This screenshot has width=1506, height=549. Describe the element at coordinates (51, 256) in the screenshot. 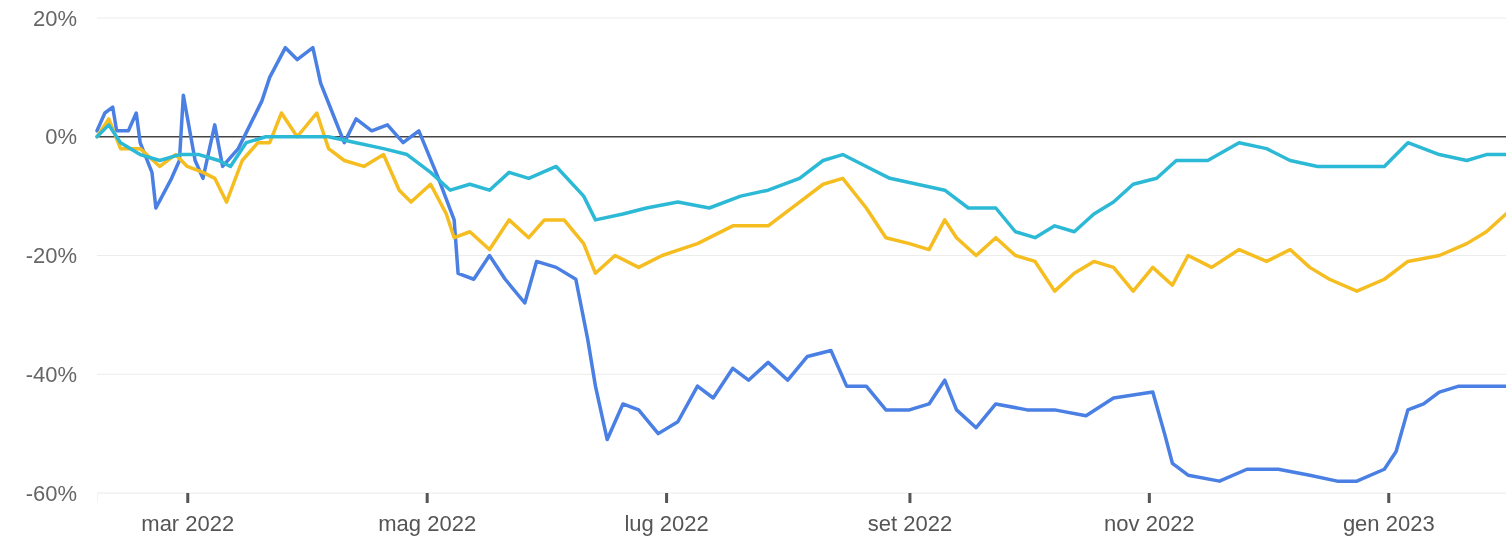

I see `y-tick-label: -20%` at that location.